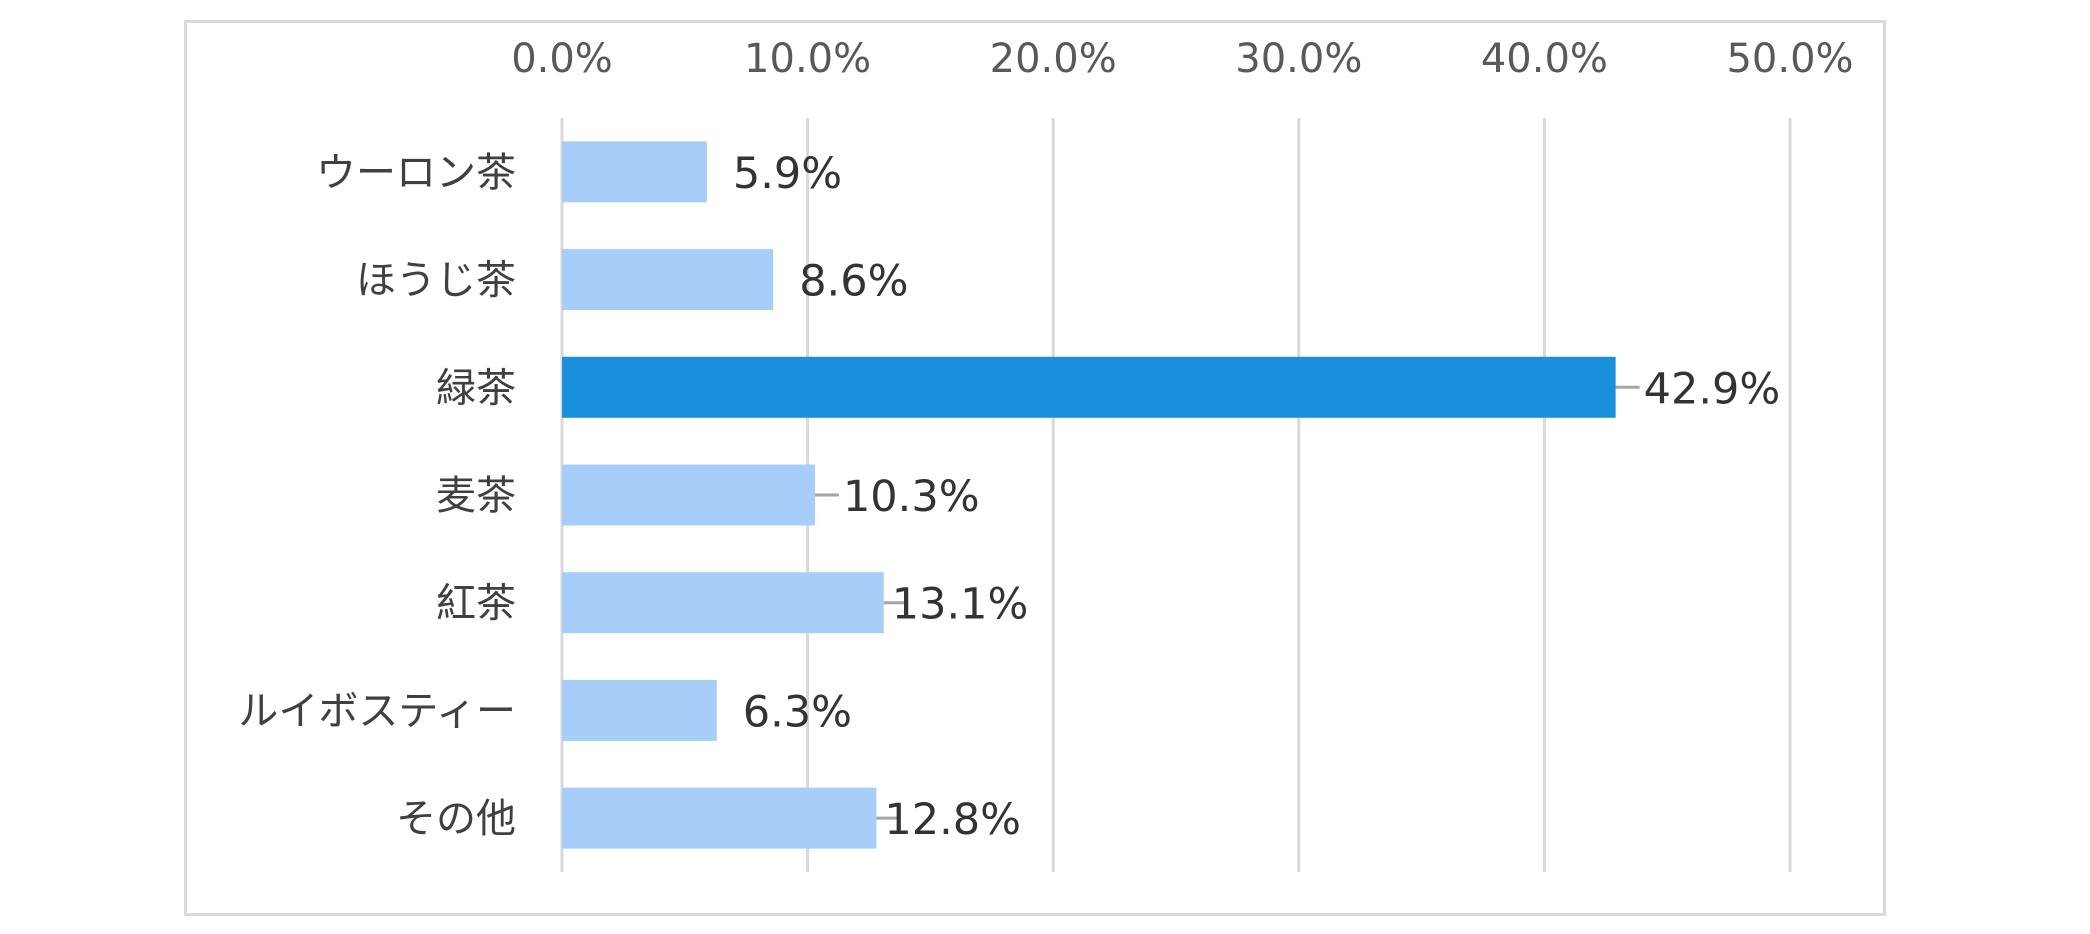 This screenshot has width=2090, height=934. I want to click on category-label: 麦茶, so click(476, 496).